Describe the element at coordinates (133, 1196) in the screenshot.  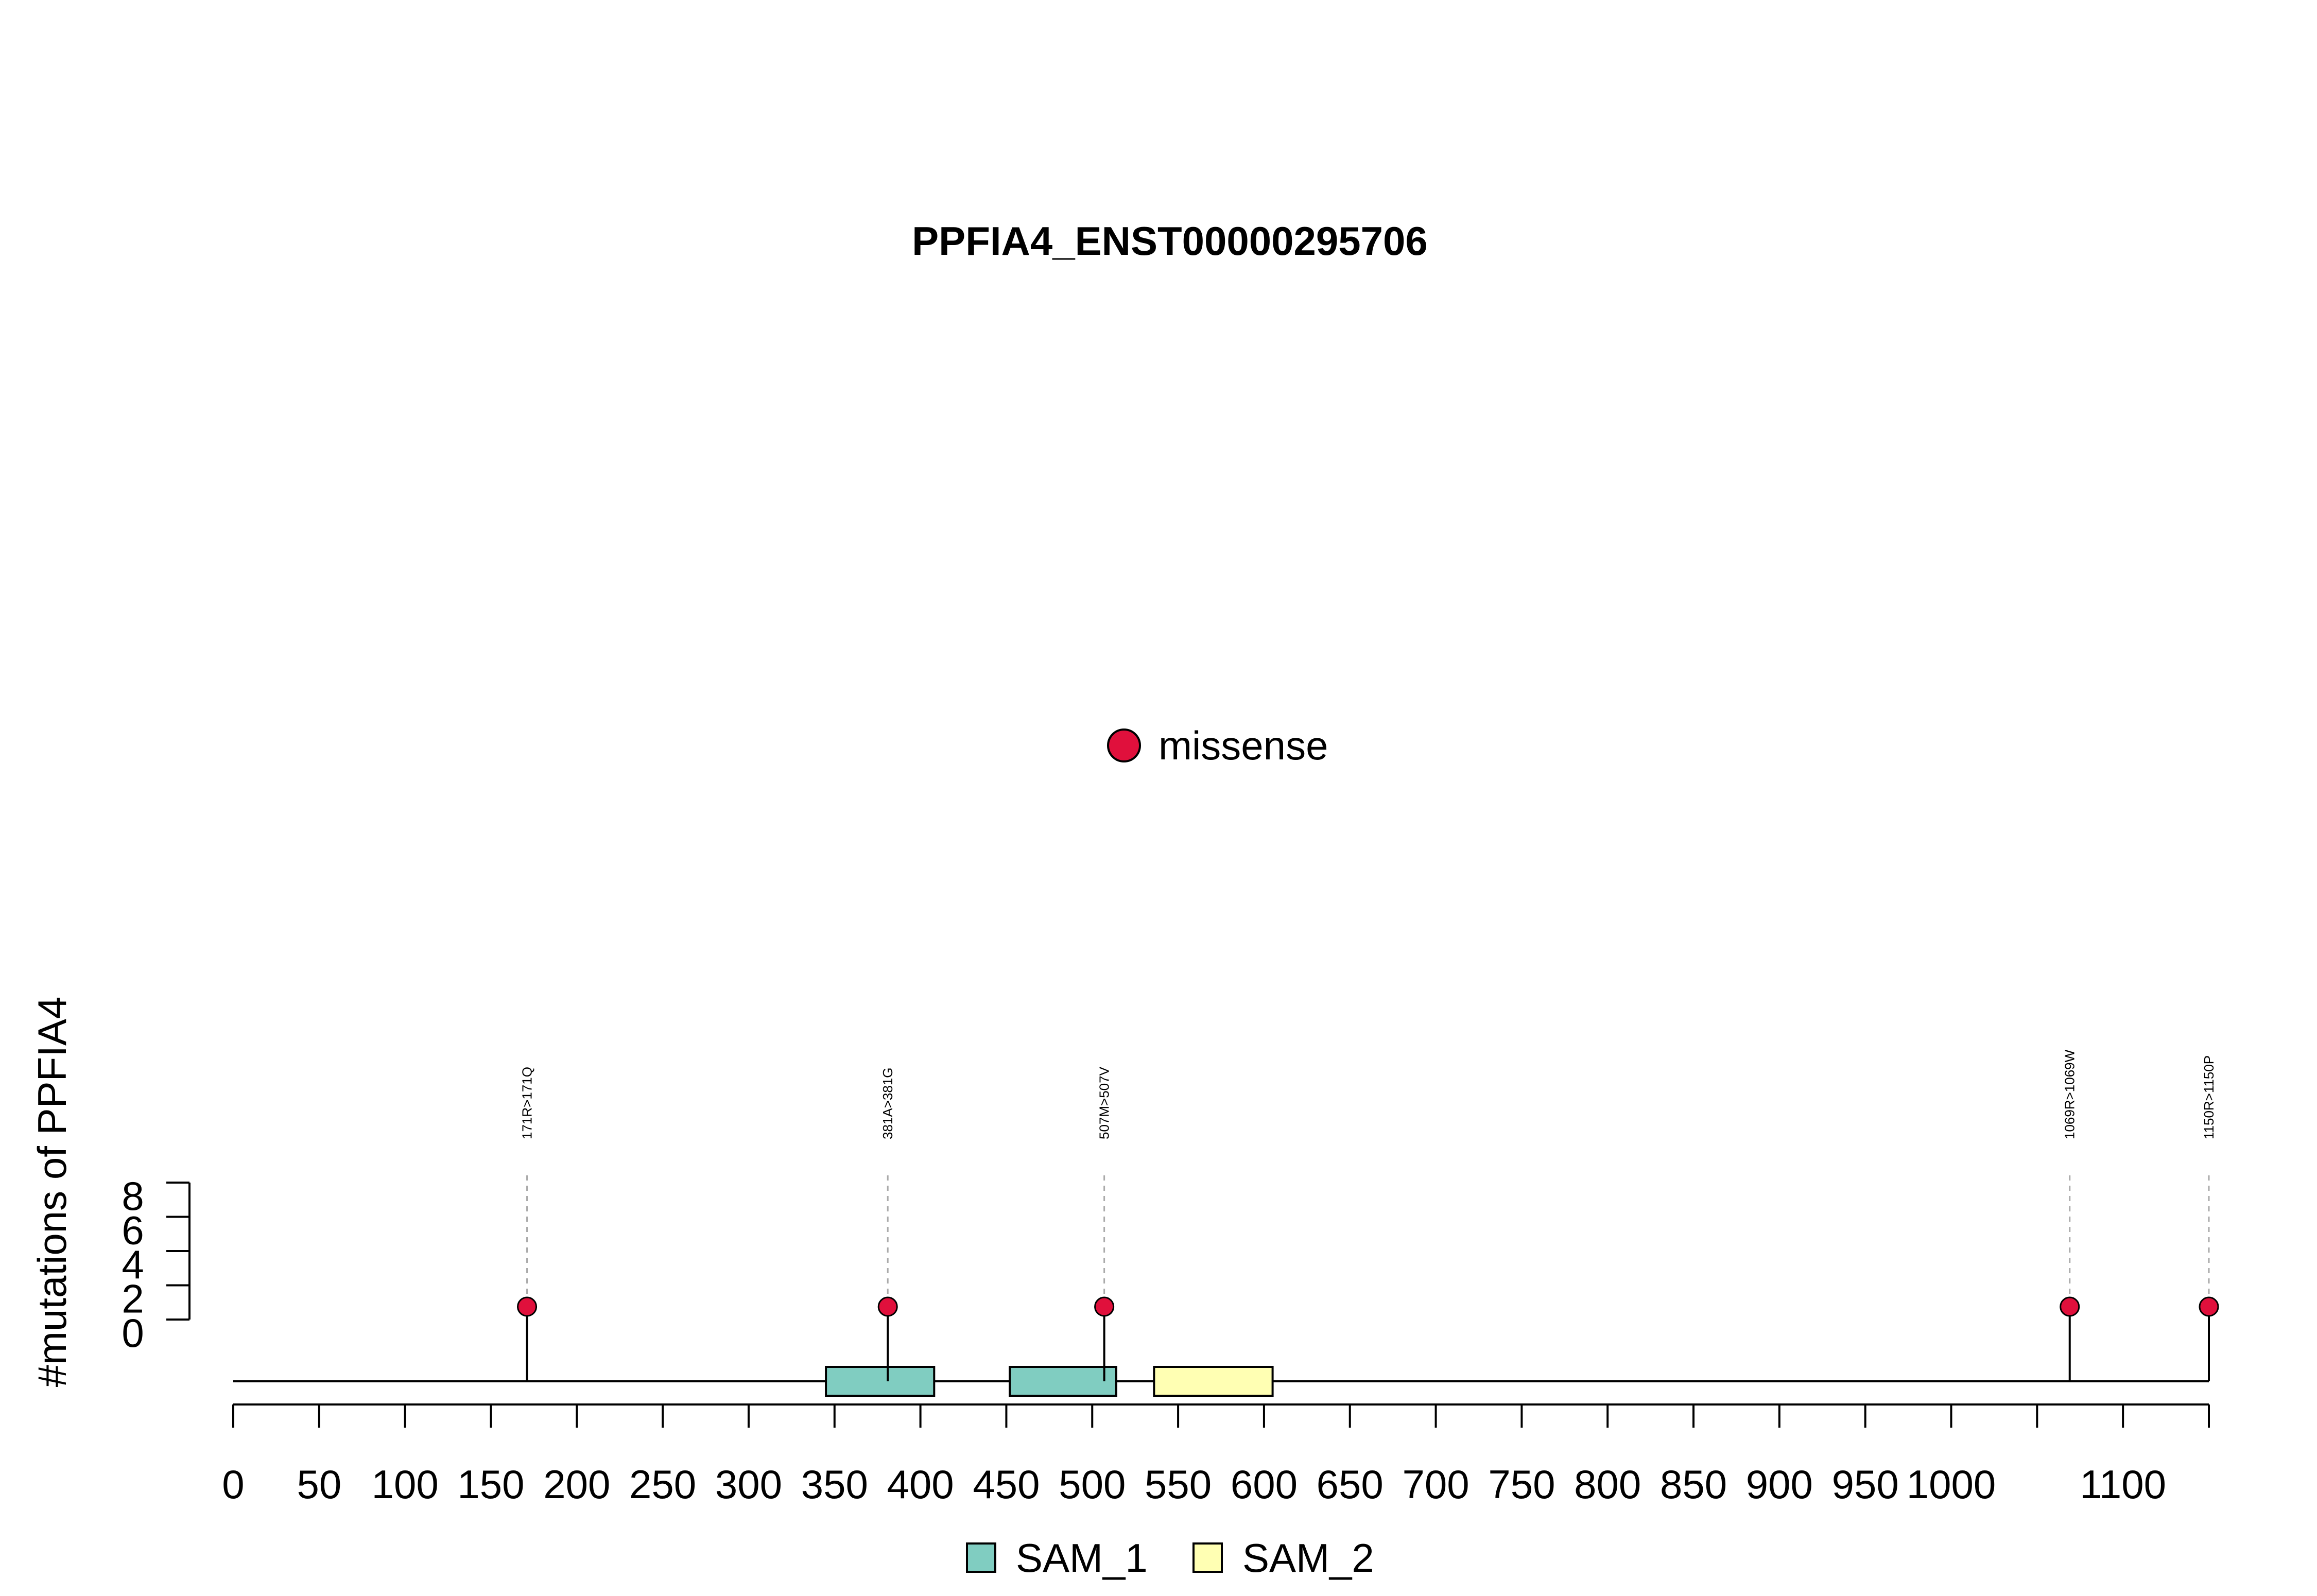
I see `y-tick-label-8: 8` at that location.